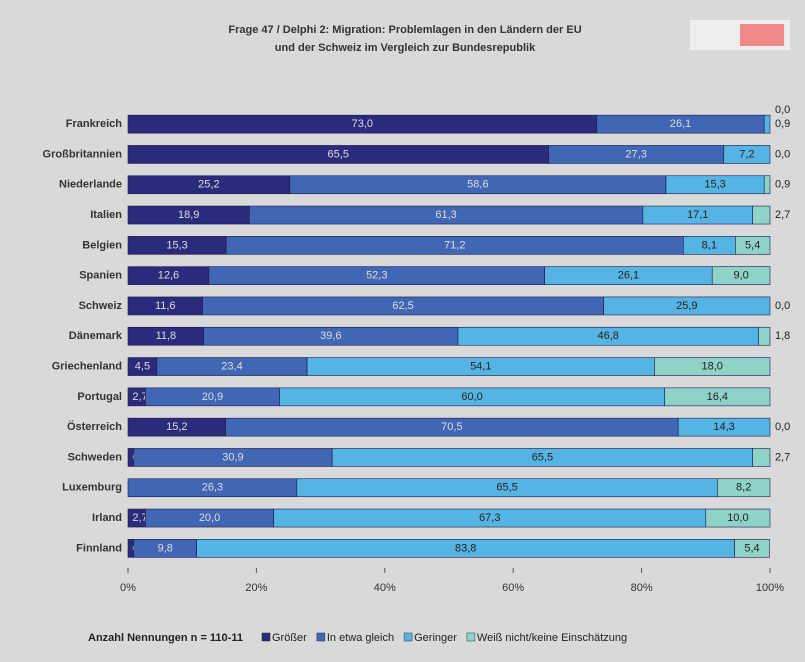 The width and height of the screenshot is (805, 662). What do you see at coordinates (402, 306) in the screenshot?
I see `value-label: 62,5` at bounding box center [402, 306].